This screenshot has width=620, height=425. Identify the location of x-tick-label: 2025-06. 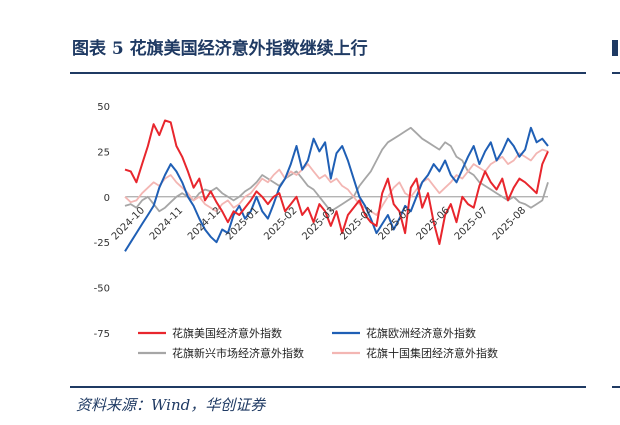
(433, 223).